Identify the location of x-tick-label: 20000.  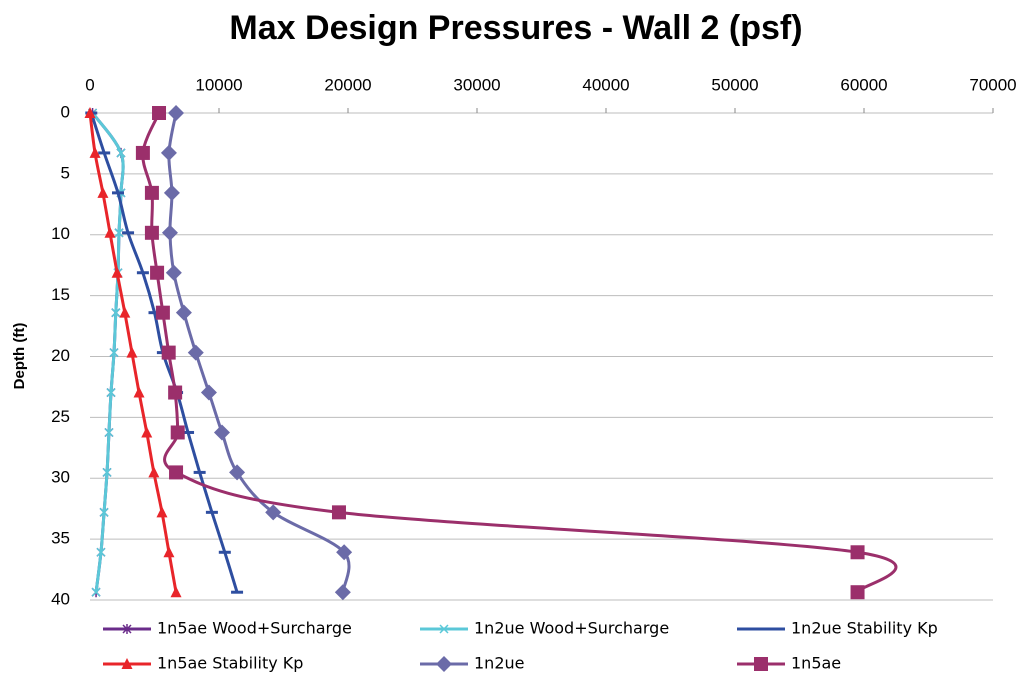
(347, 84).